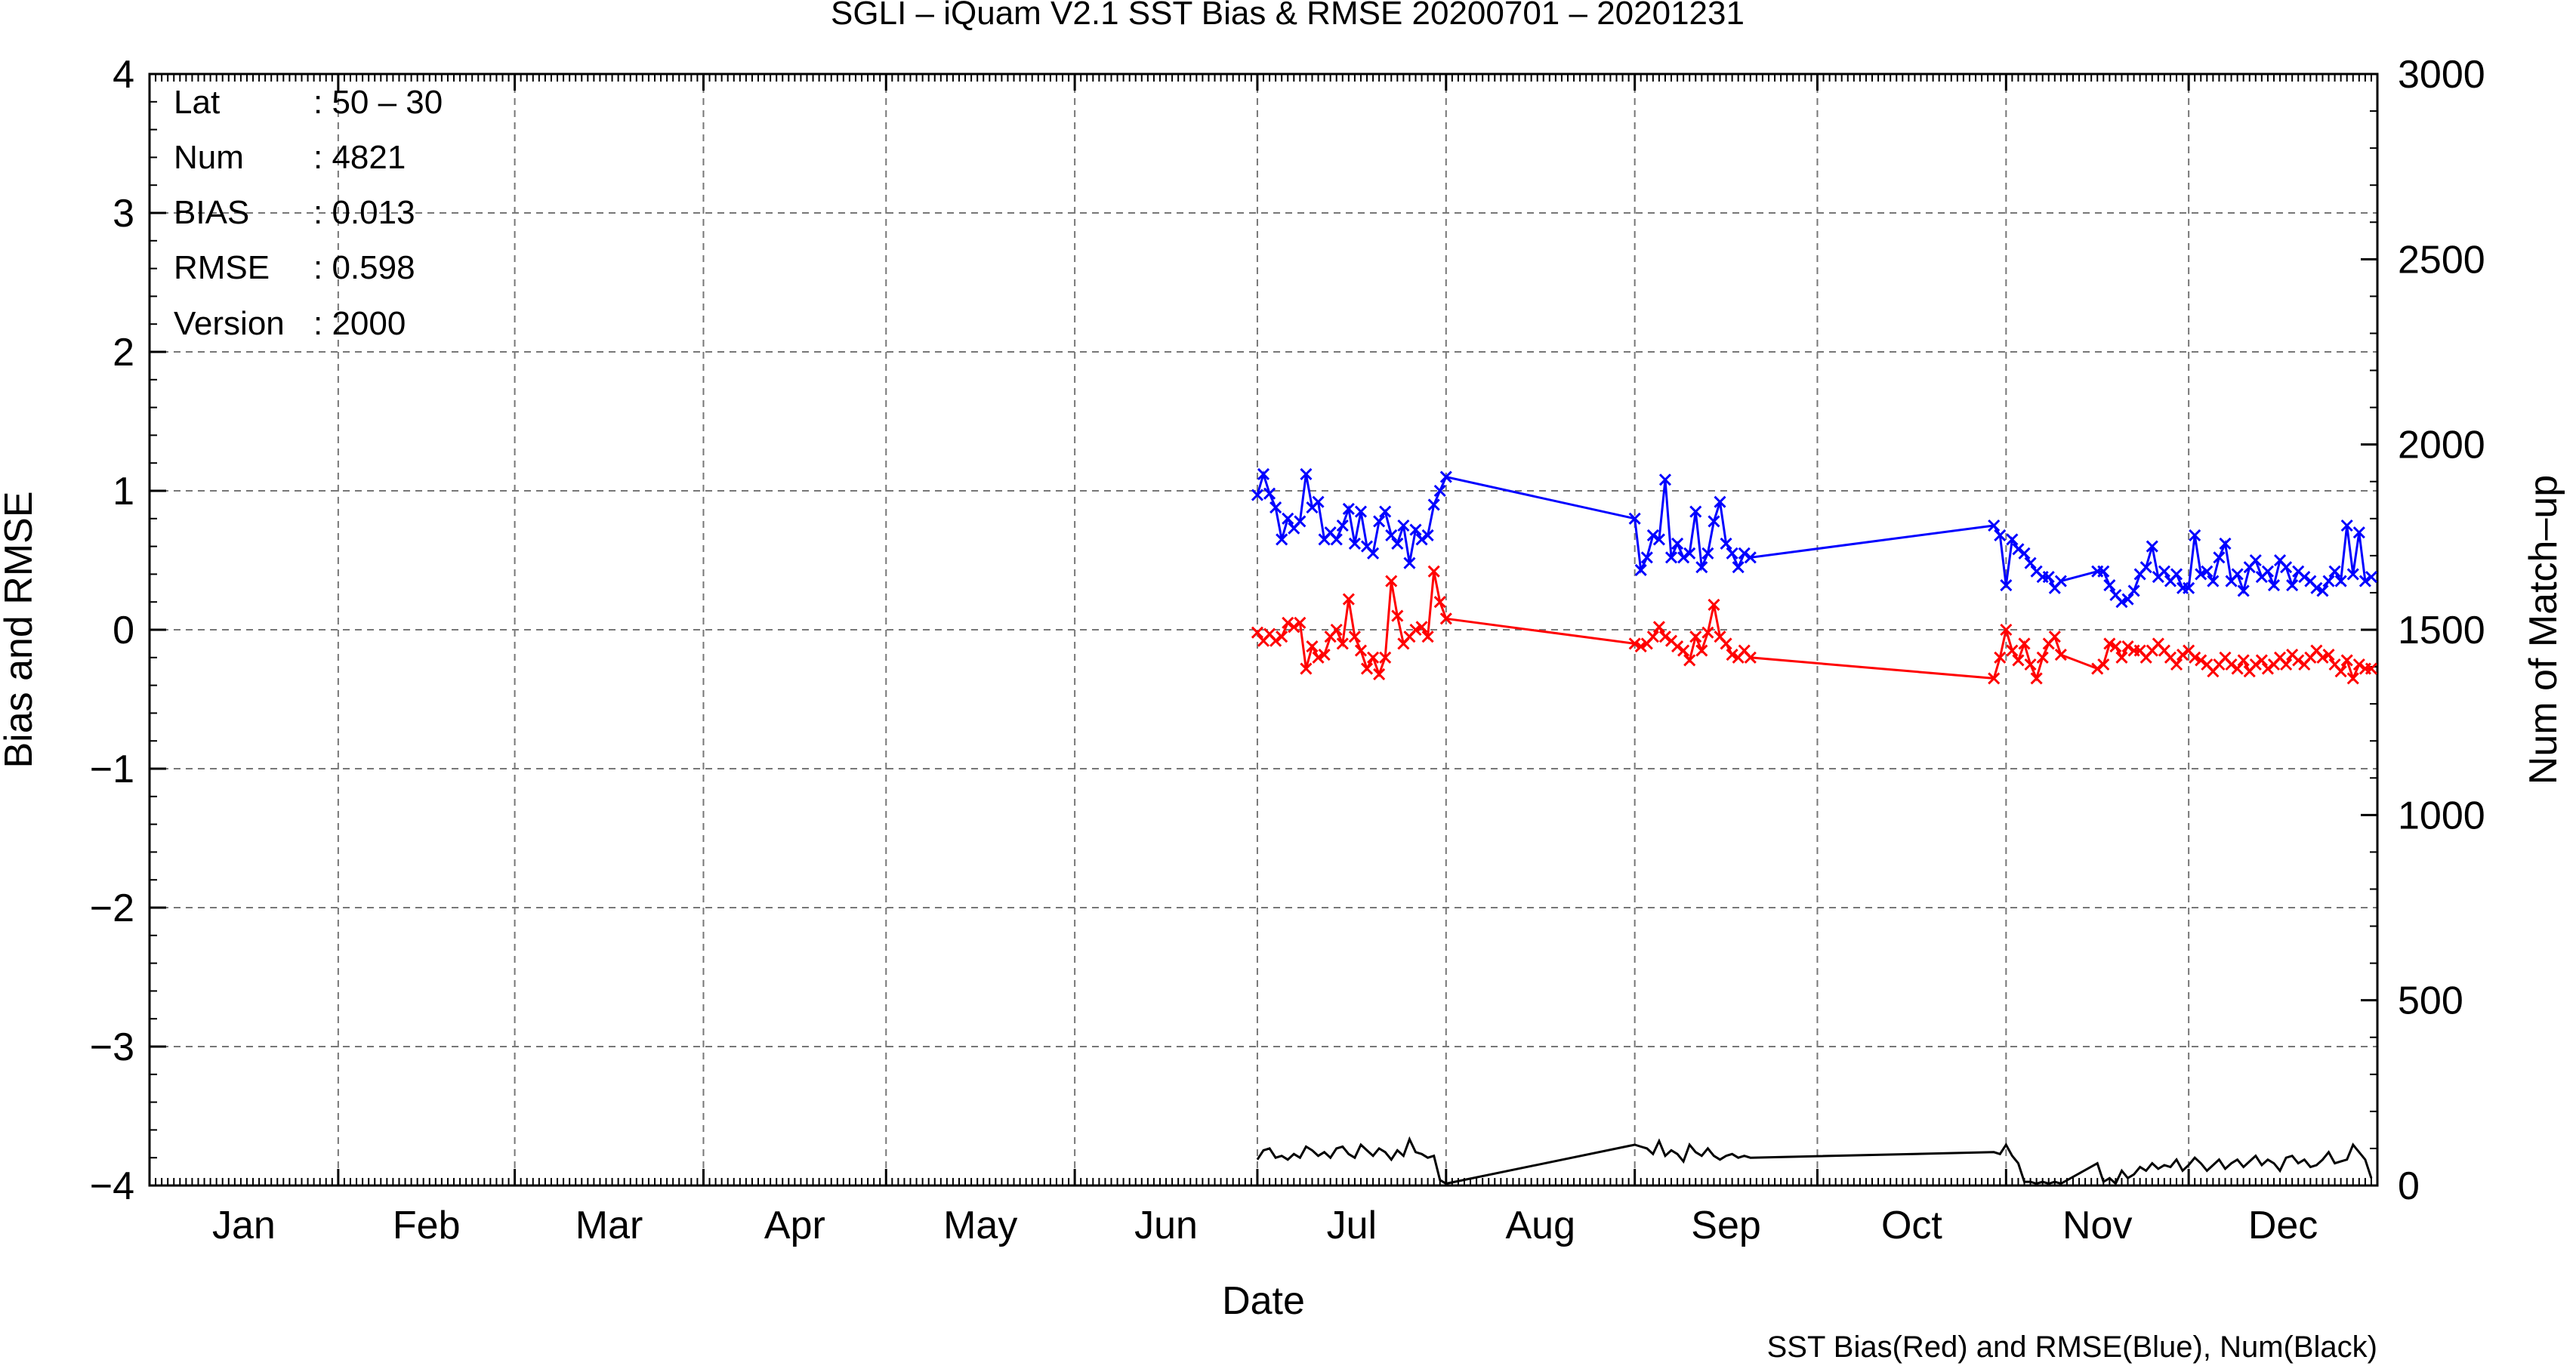 The width and height of the screenshot is (2576, 1369). I want to click on x-tick-label: Nov, so click(2097, 1225).